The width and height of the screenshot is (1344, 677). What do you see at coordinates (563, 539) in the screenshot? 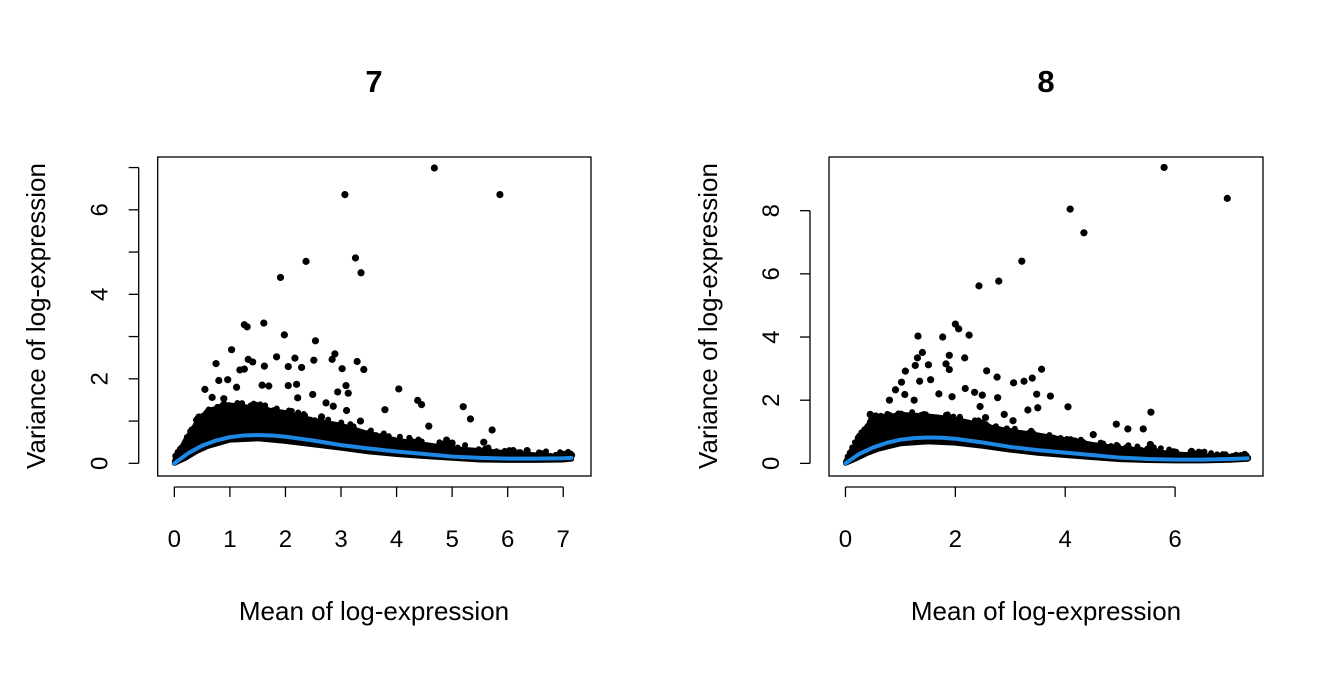
I see `x-tick-label: 7` at bounding box center [563, 539].